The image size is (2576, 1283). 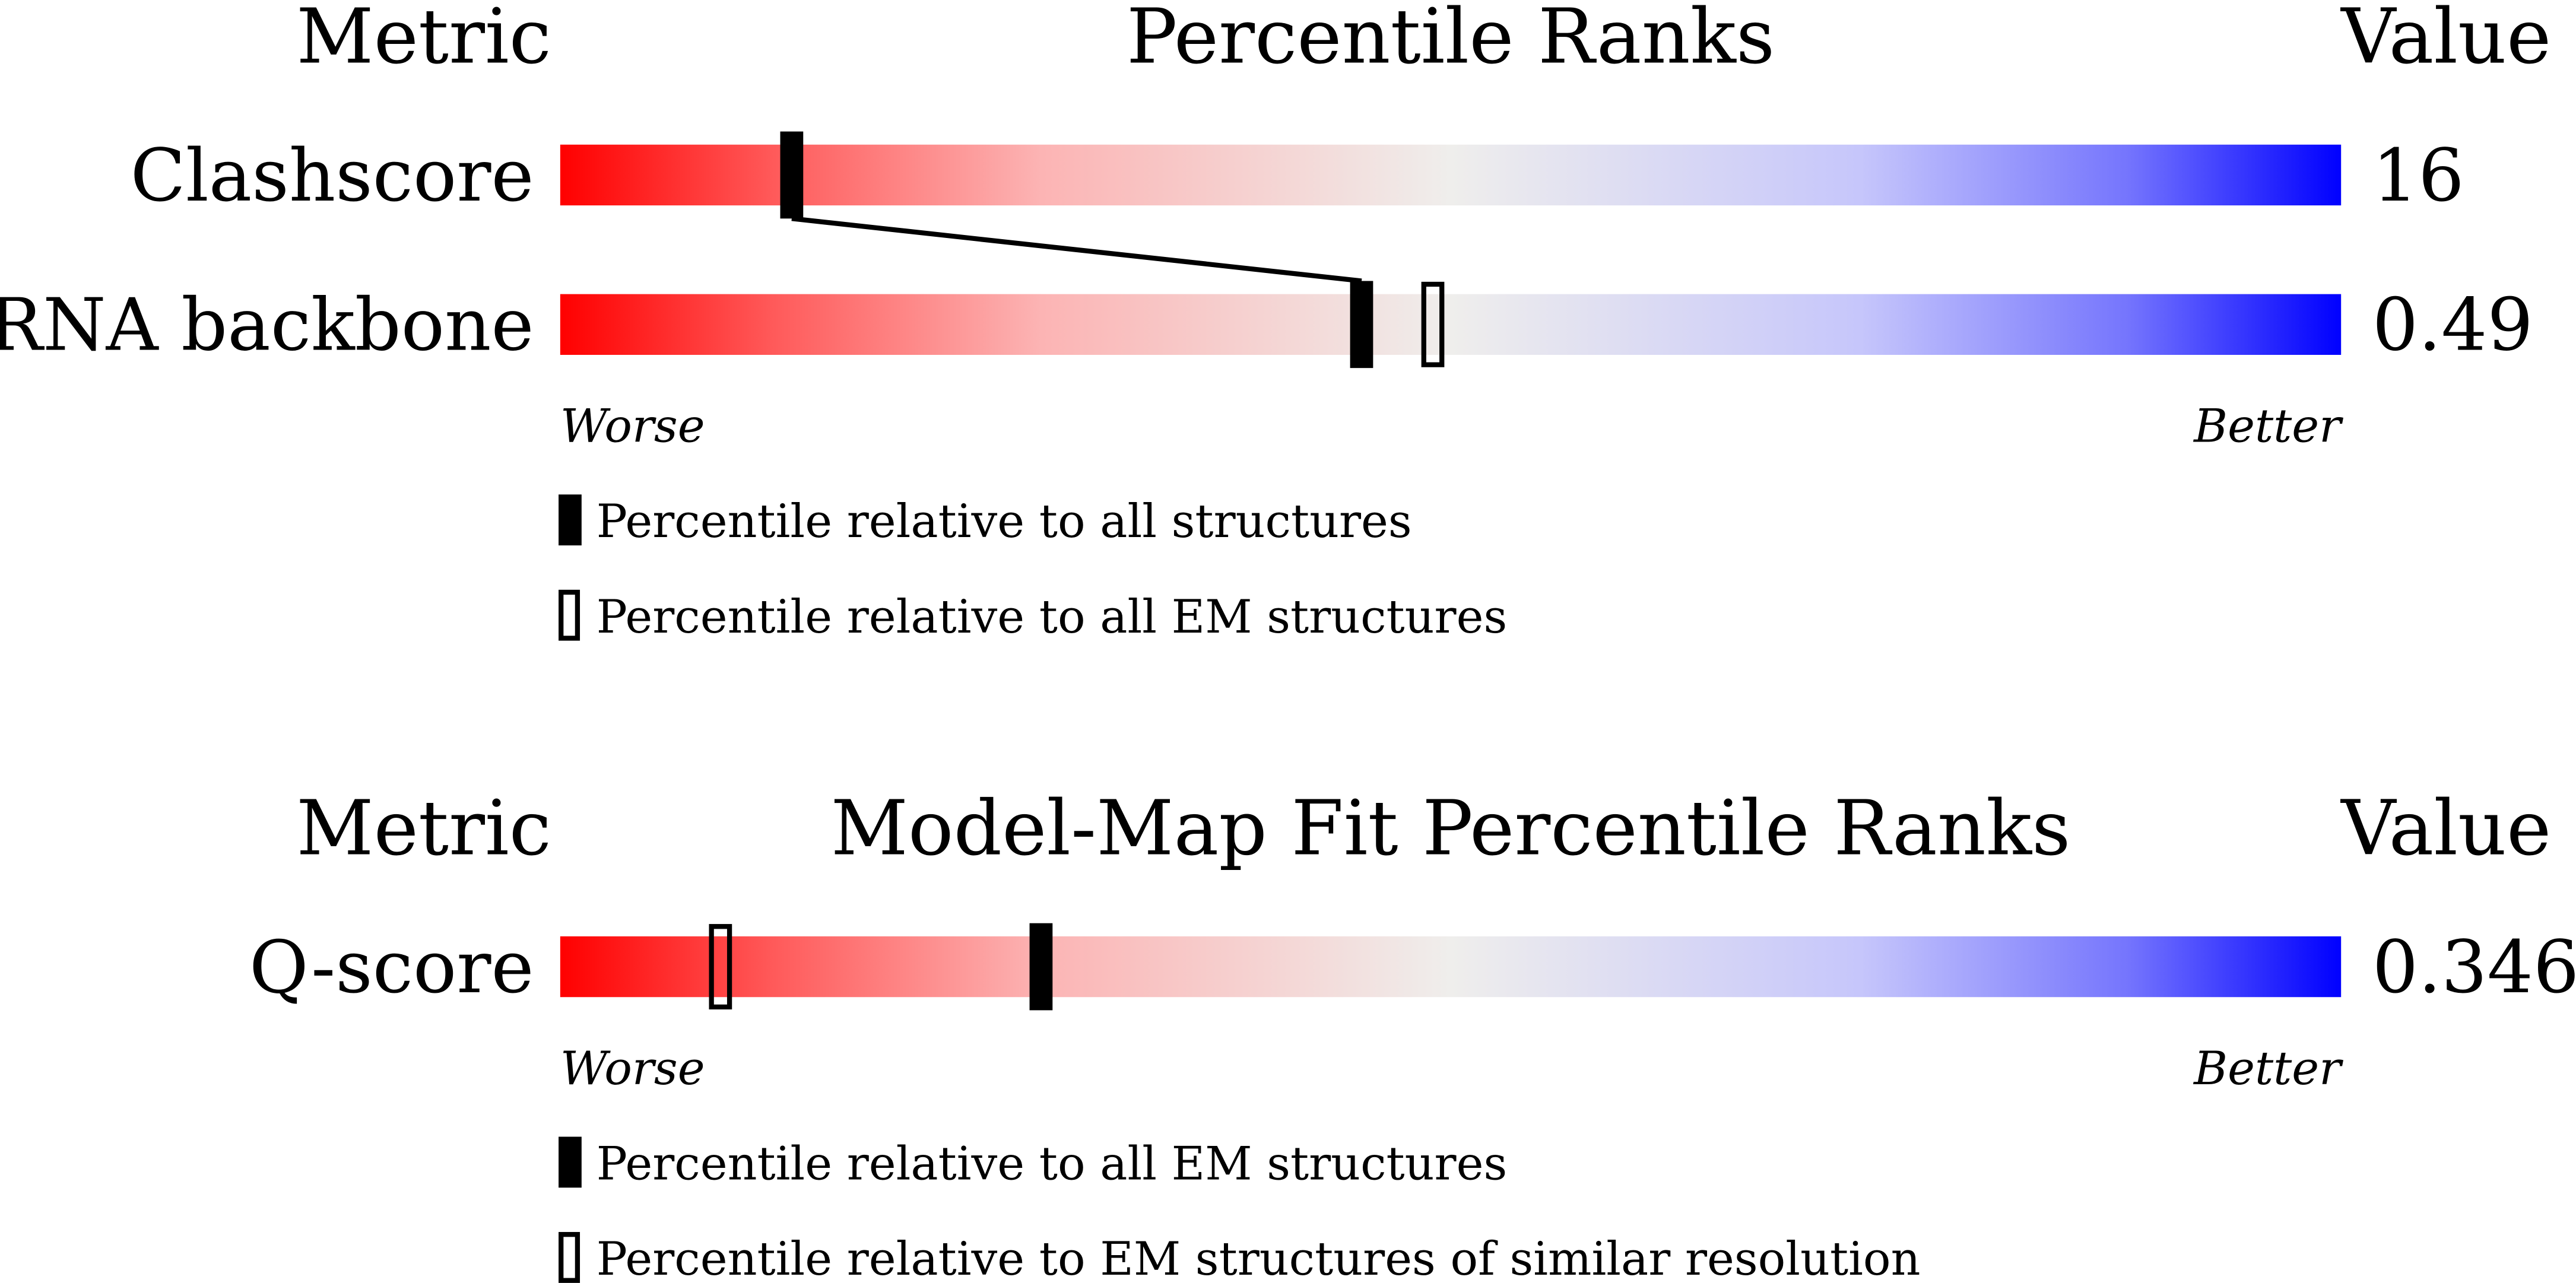 What do you see at coordinates (2452, 325) in the screenshot?
I see `metric-value: 0.49` at bounding box center [2452, 325].